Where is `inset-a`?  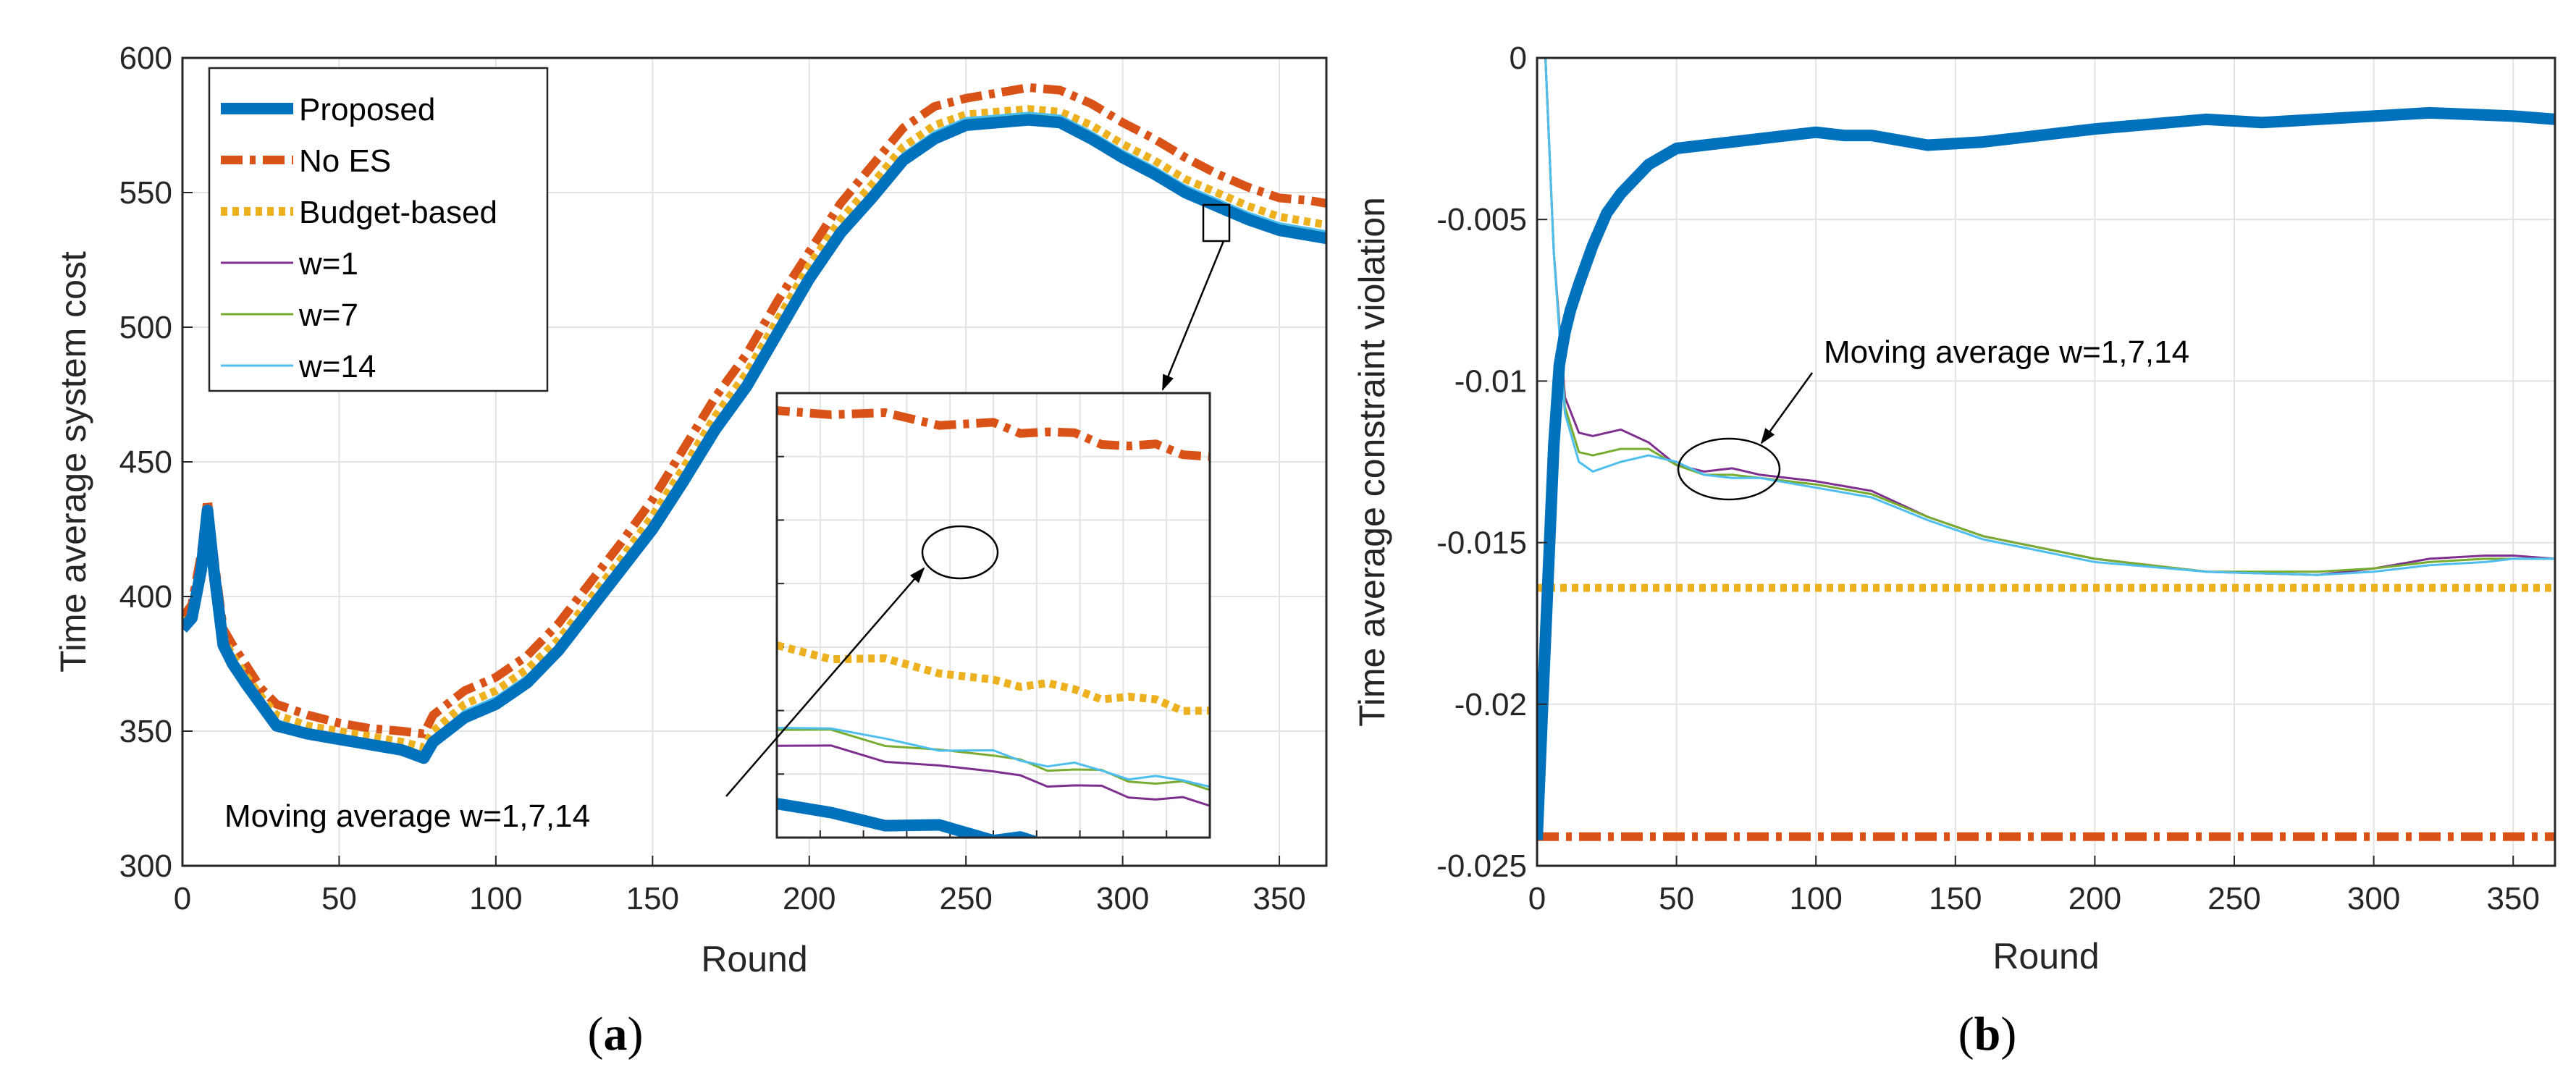 inset-a is located at coordinates (993, 615).